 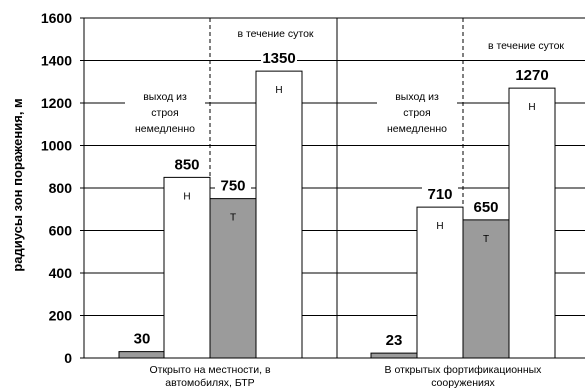 What do you see at coordinates (61, 188) in the screenshot?
I see `y-tick-label: 800` at bounding box center [61, 188].